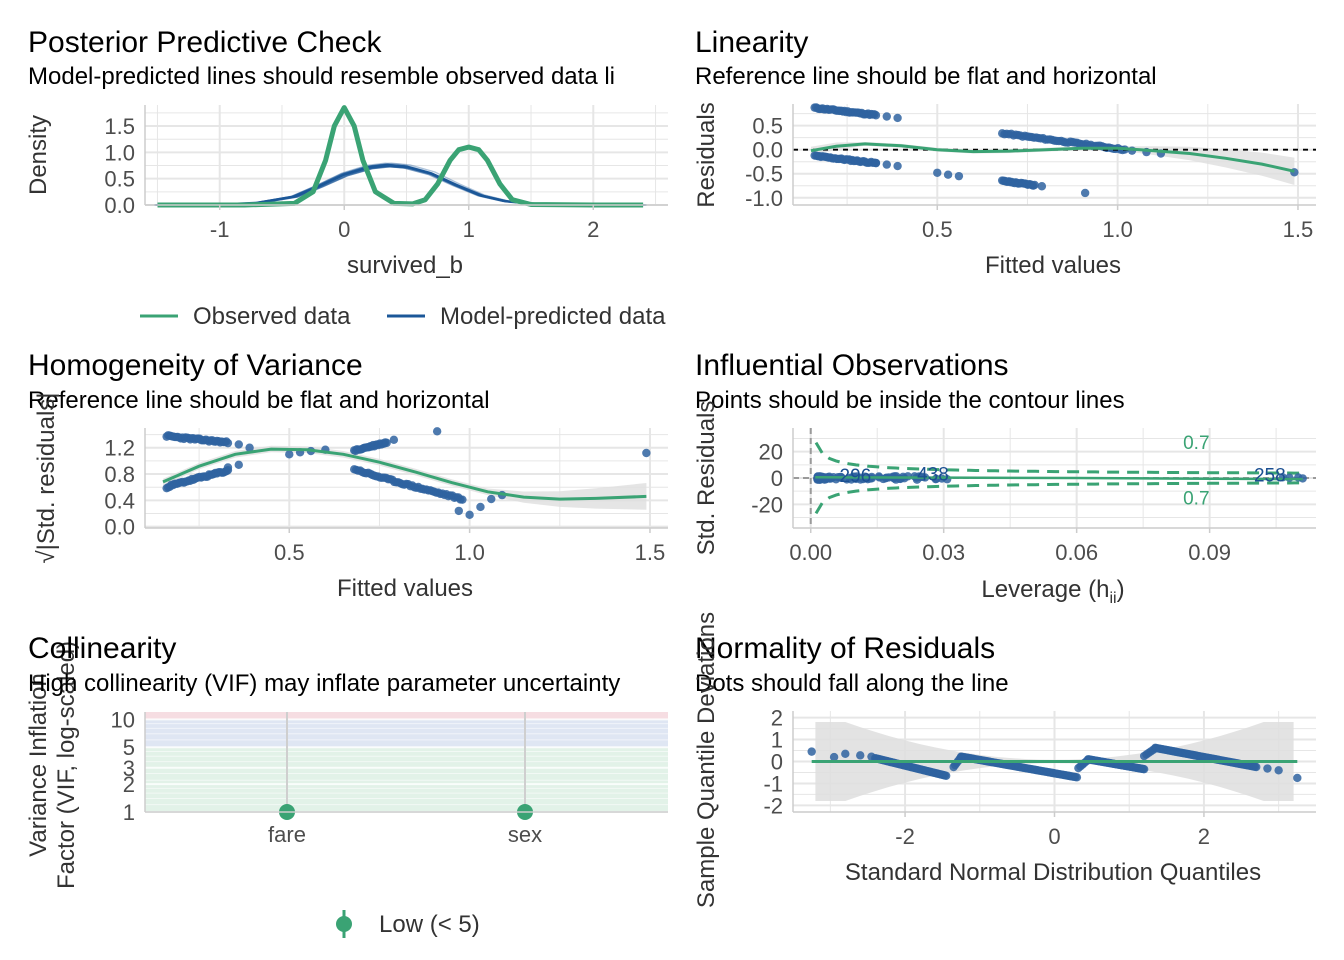 The image size is (1344, 960). What do you see at coordinates (129, 768) in the screenshot?
I see `collinearity-ytick-label: 3` at bounding box center [129, 768].